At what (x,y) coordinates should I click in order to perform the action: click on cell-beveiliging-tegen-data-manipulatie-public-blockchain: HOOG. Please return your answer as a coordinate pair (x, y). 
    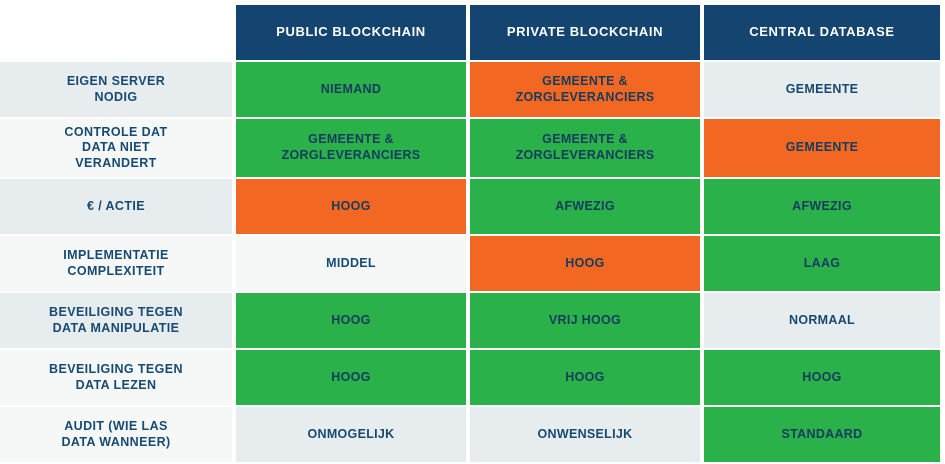
    Looking at the image, I should click on (351, 320).